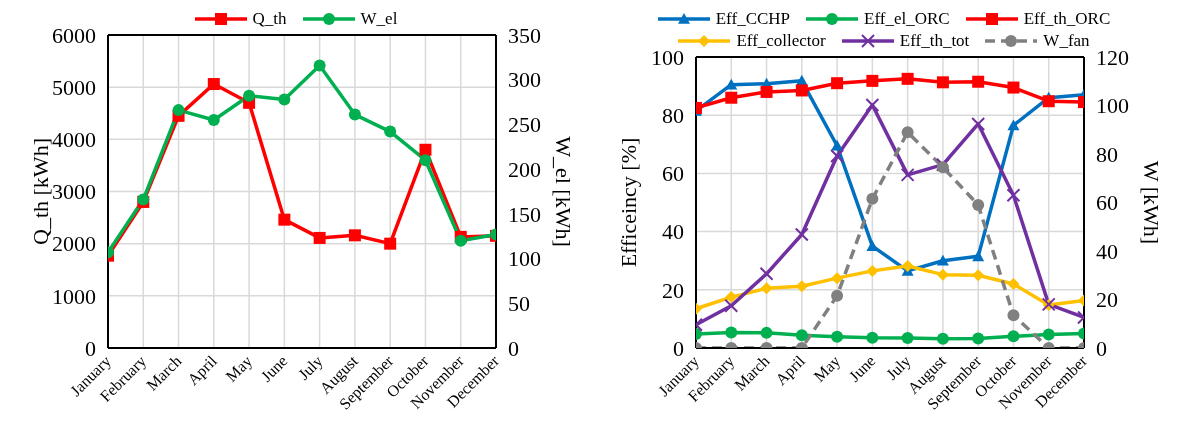 This screenshot has width=1192, height=436. I want to click on y-tick-label: 60, so click(673, 174).